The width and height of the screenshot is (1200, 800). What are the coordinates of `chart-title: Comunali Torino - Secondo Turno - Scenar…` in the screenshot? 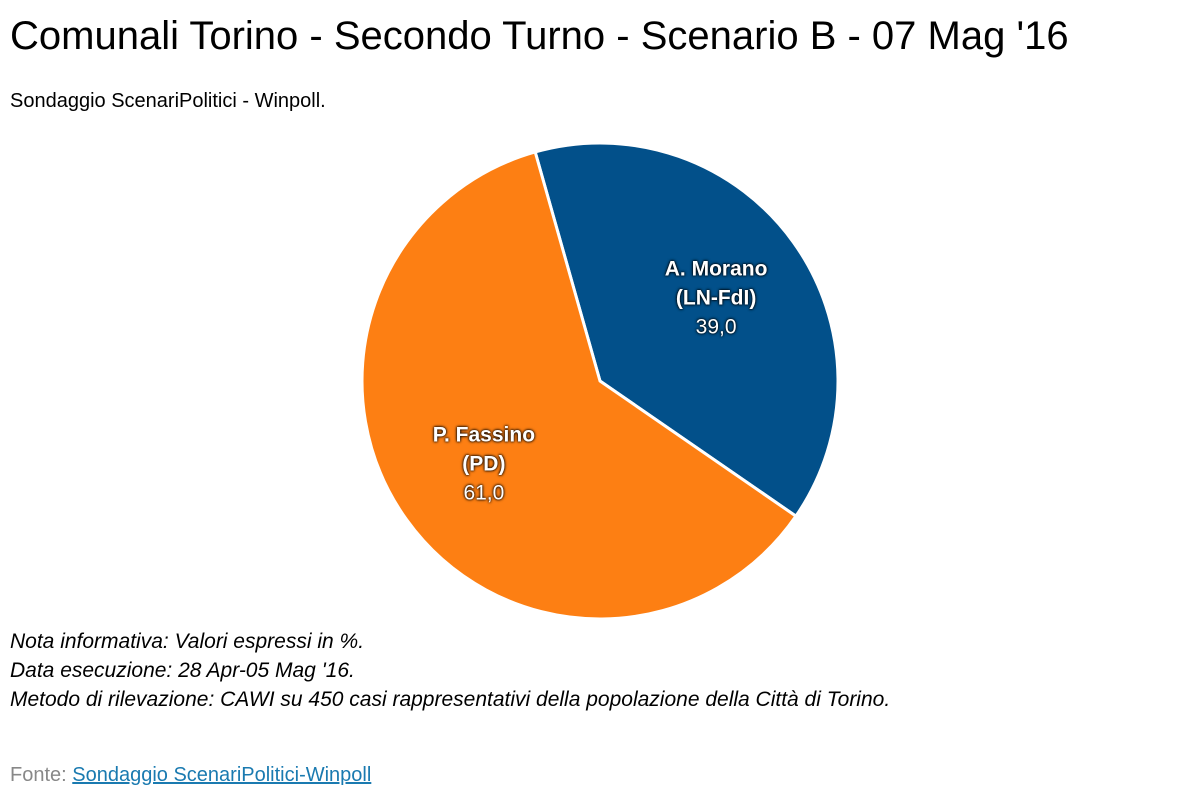 It's located at (539, 36).